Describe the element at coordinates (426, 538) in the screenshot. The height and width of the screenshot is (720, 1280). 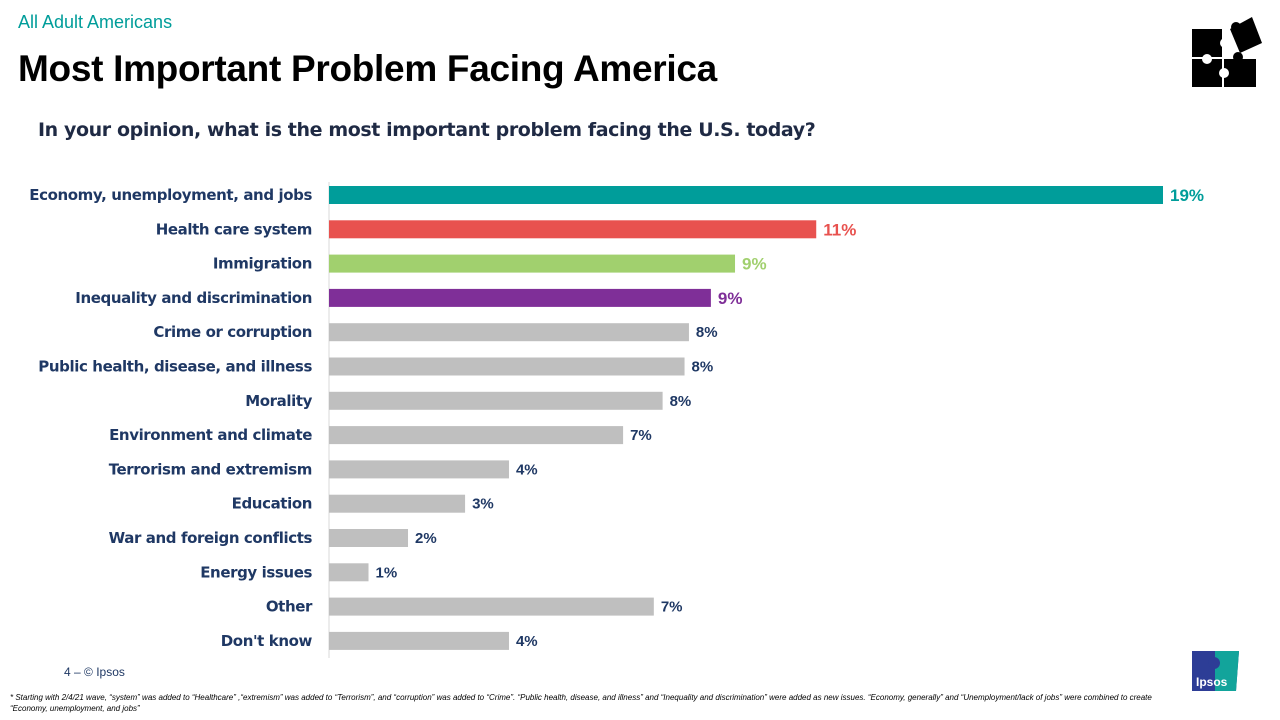
I see `data-label: 2%` at that location.